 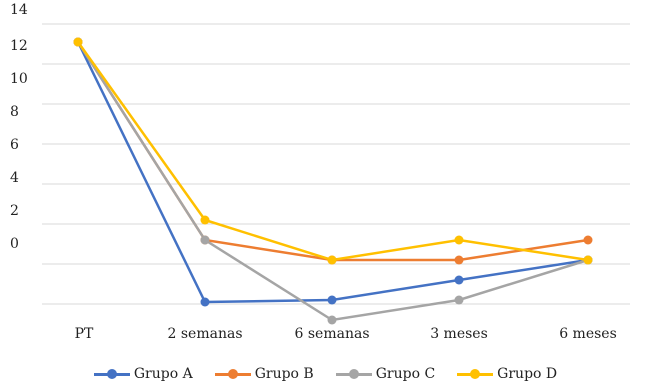 I want to click on legend-item: Grupo C, so click(x=385, y=374).